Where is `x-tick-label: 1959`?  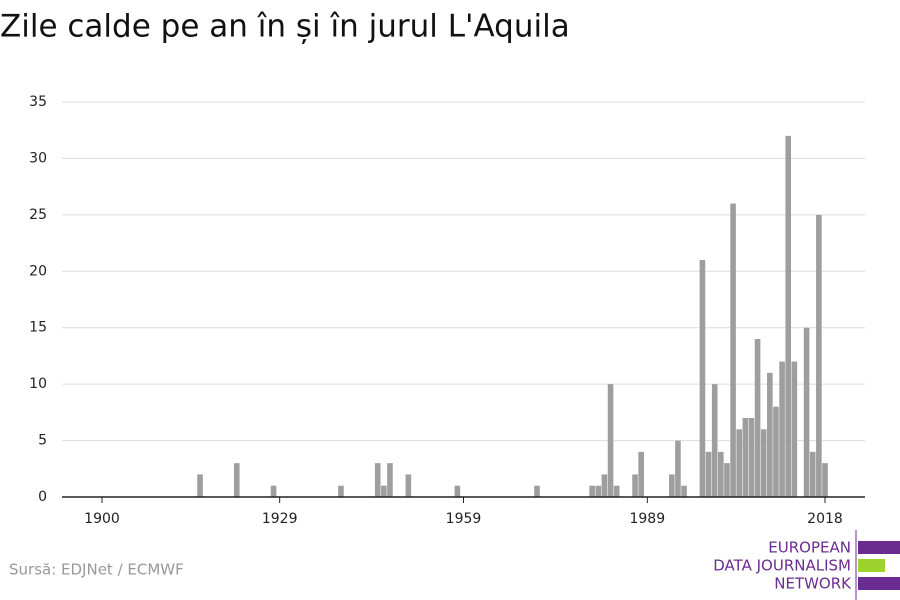 x-tick-label: 1959 is located at coordinates (464, 519).